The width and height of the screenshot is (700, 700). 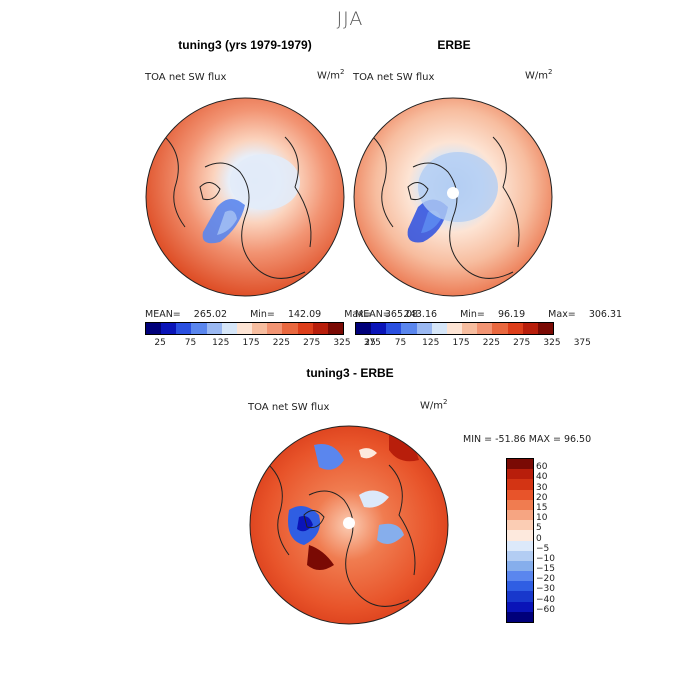 I want to click on colorbar-tick-label: −15, so click(x=545, y=569).